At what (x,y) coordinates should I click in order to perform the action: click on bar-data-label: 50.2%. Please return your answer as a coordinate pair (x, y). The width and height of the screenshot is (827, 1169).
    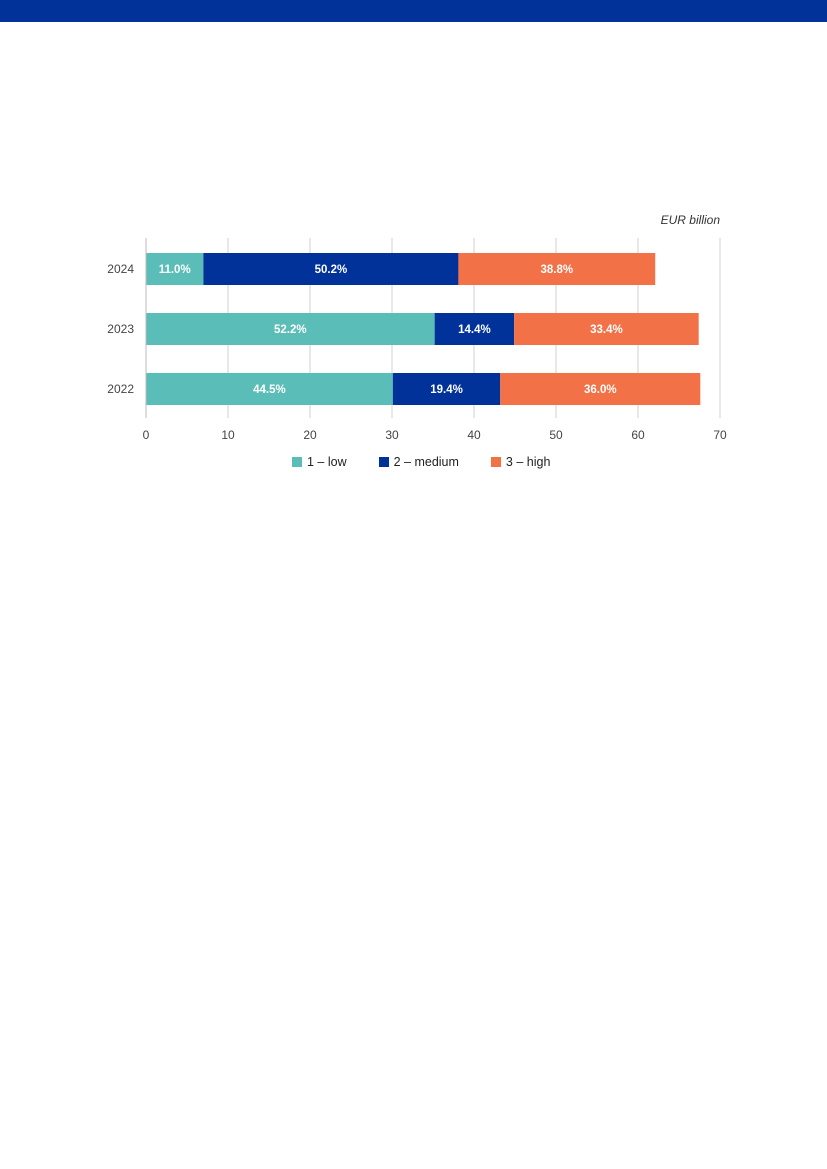
    Looking at the image, I should click on (331, 270).